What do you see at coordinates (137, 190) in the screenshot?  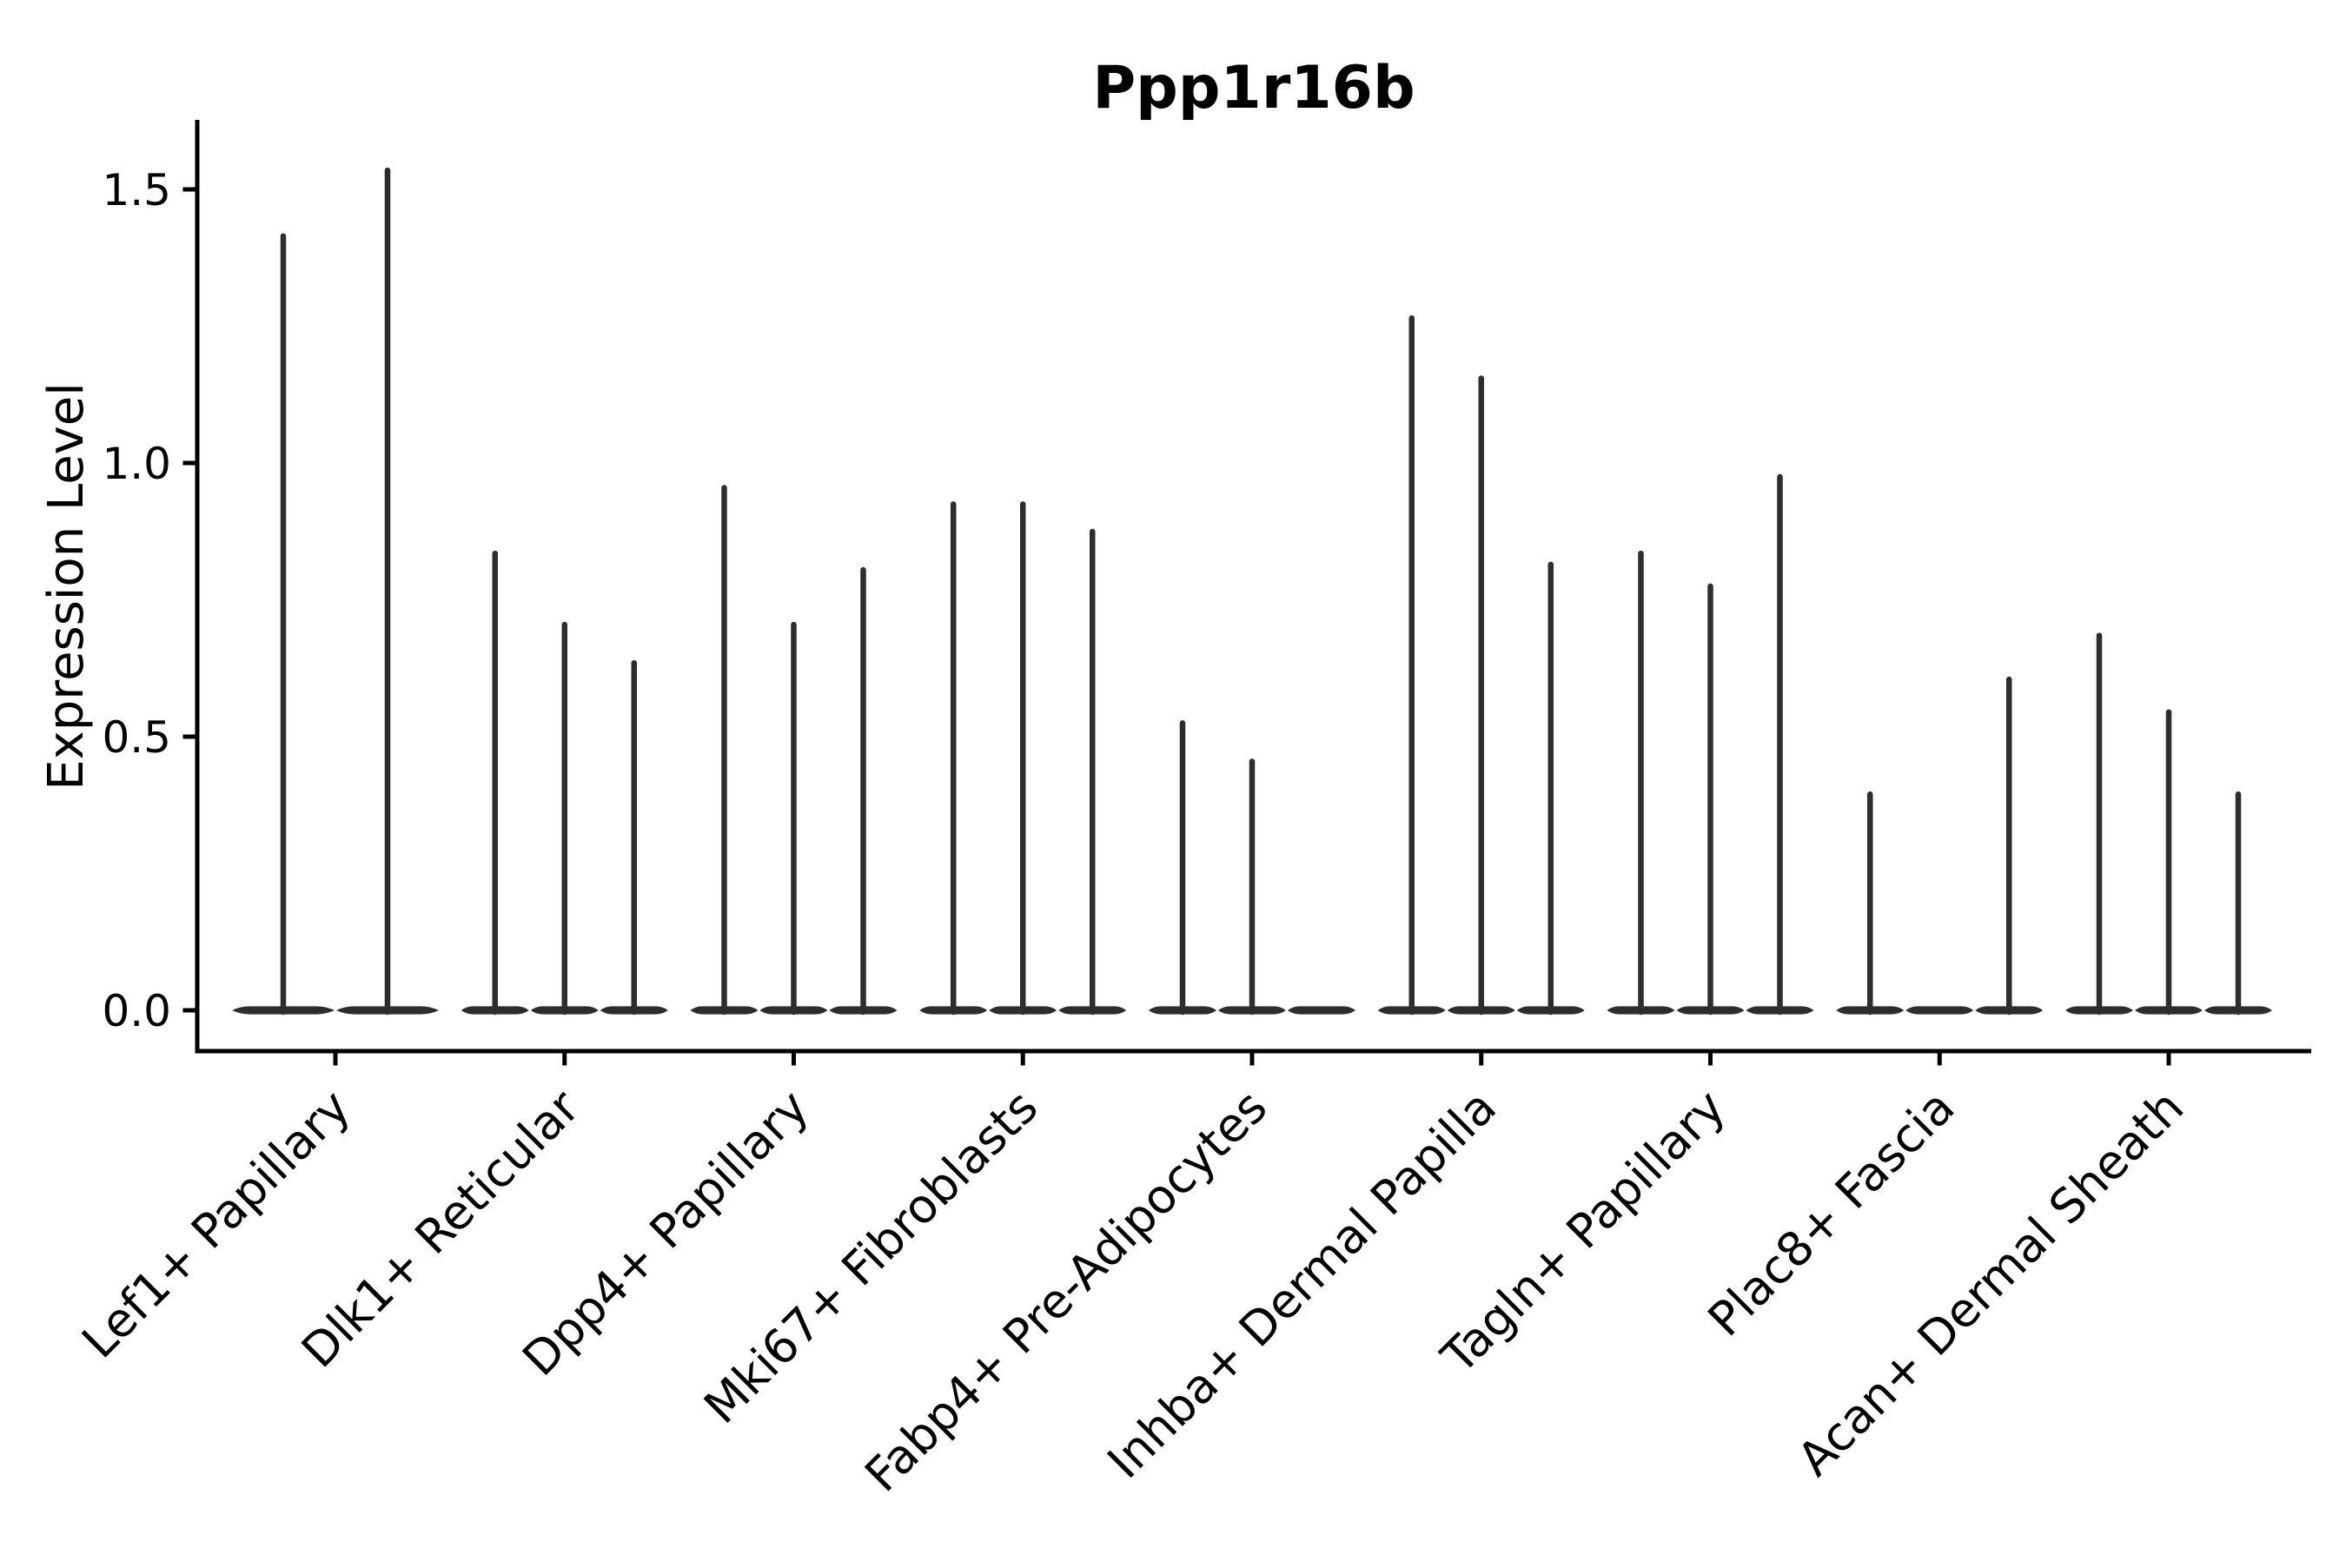 I see `y-axis-tick-label: 1.5` at bounding box center [137, 190].